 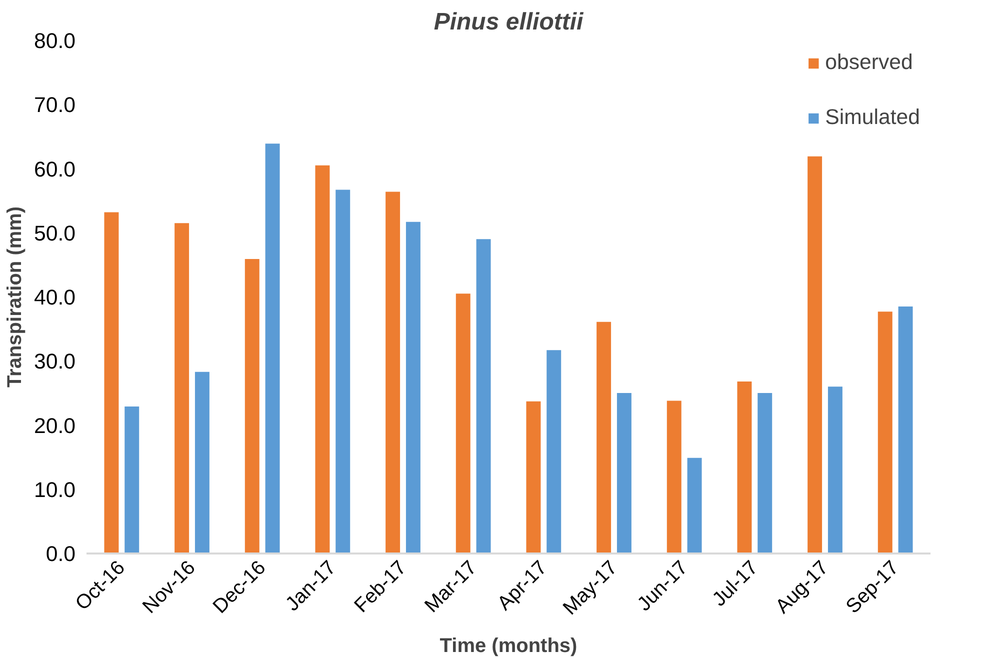 I want to click on y-tick-label: 20.0, so click(x=55, y=426).